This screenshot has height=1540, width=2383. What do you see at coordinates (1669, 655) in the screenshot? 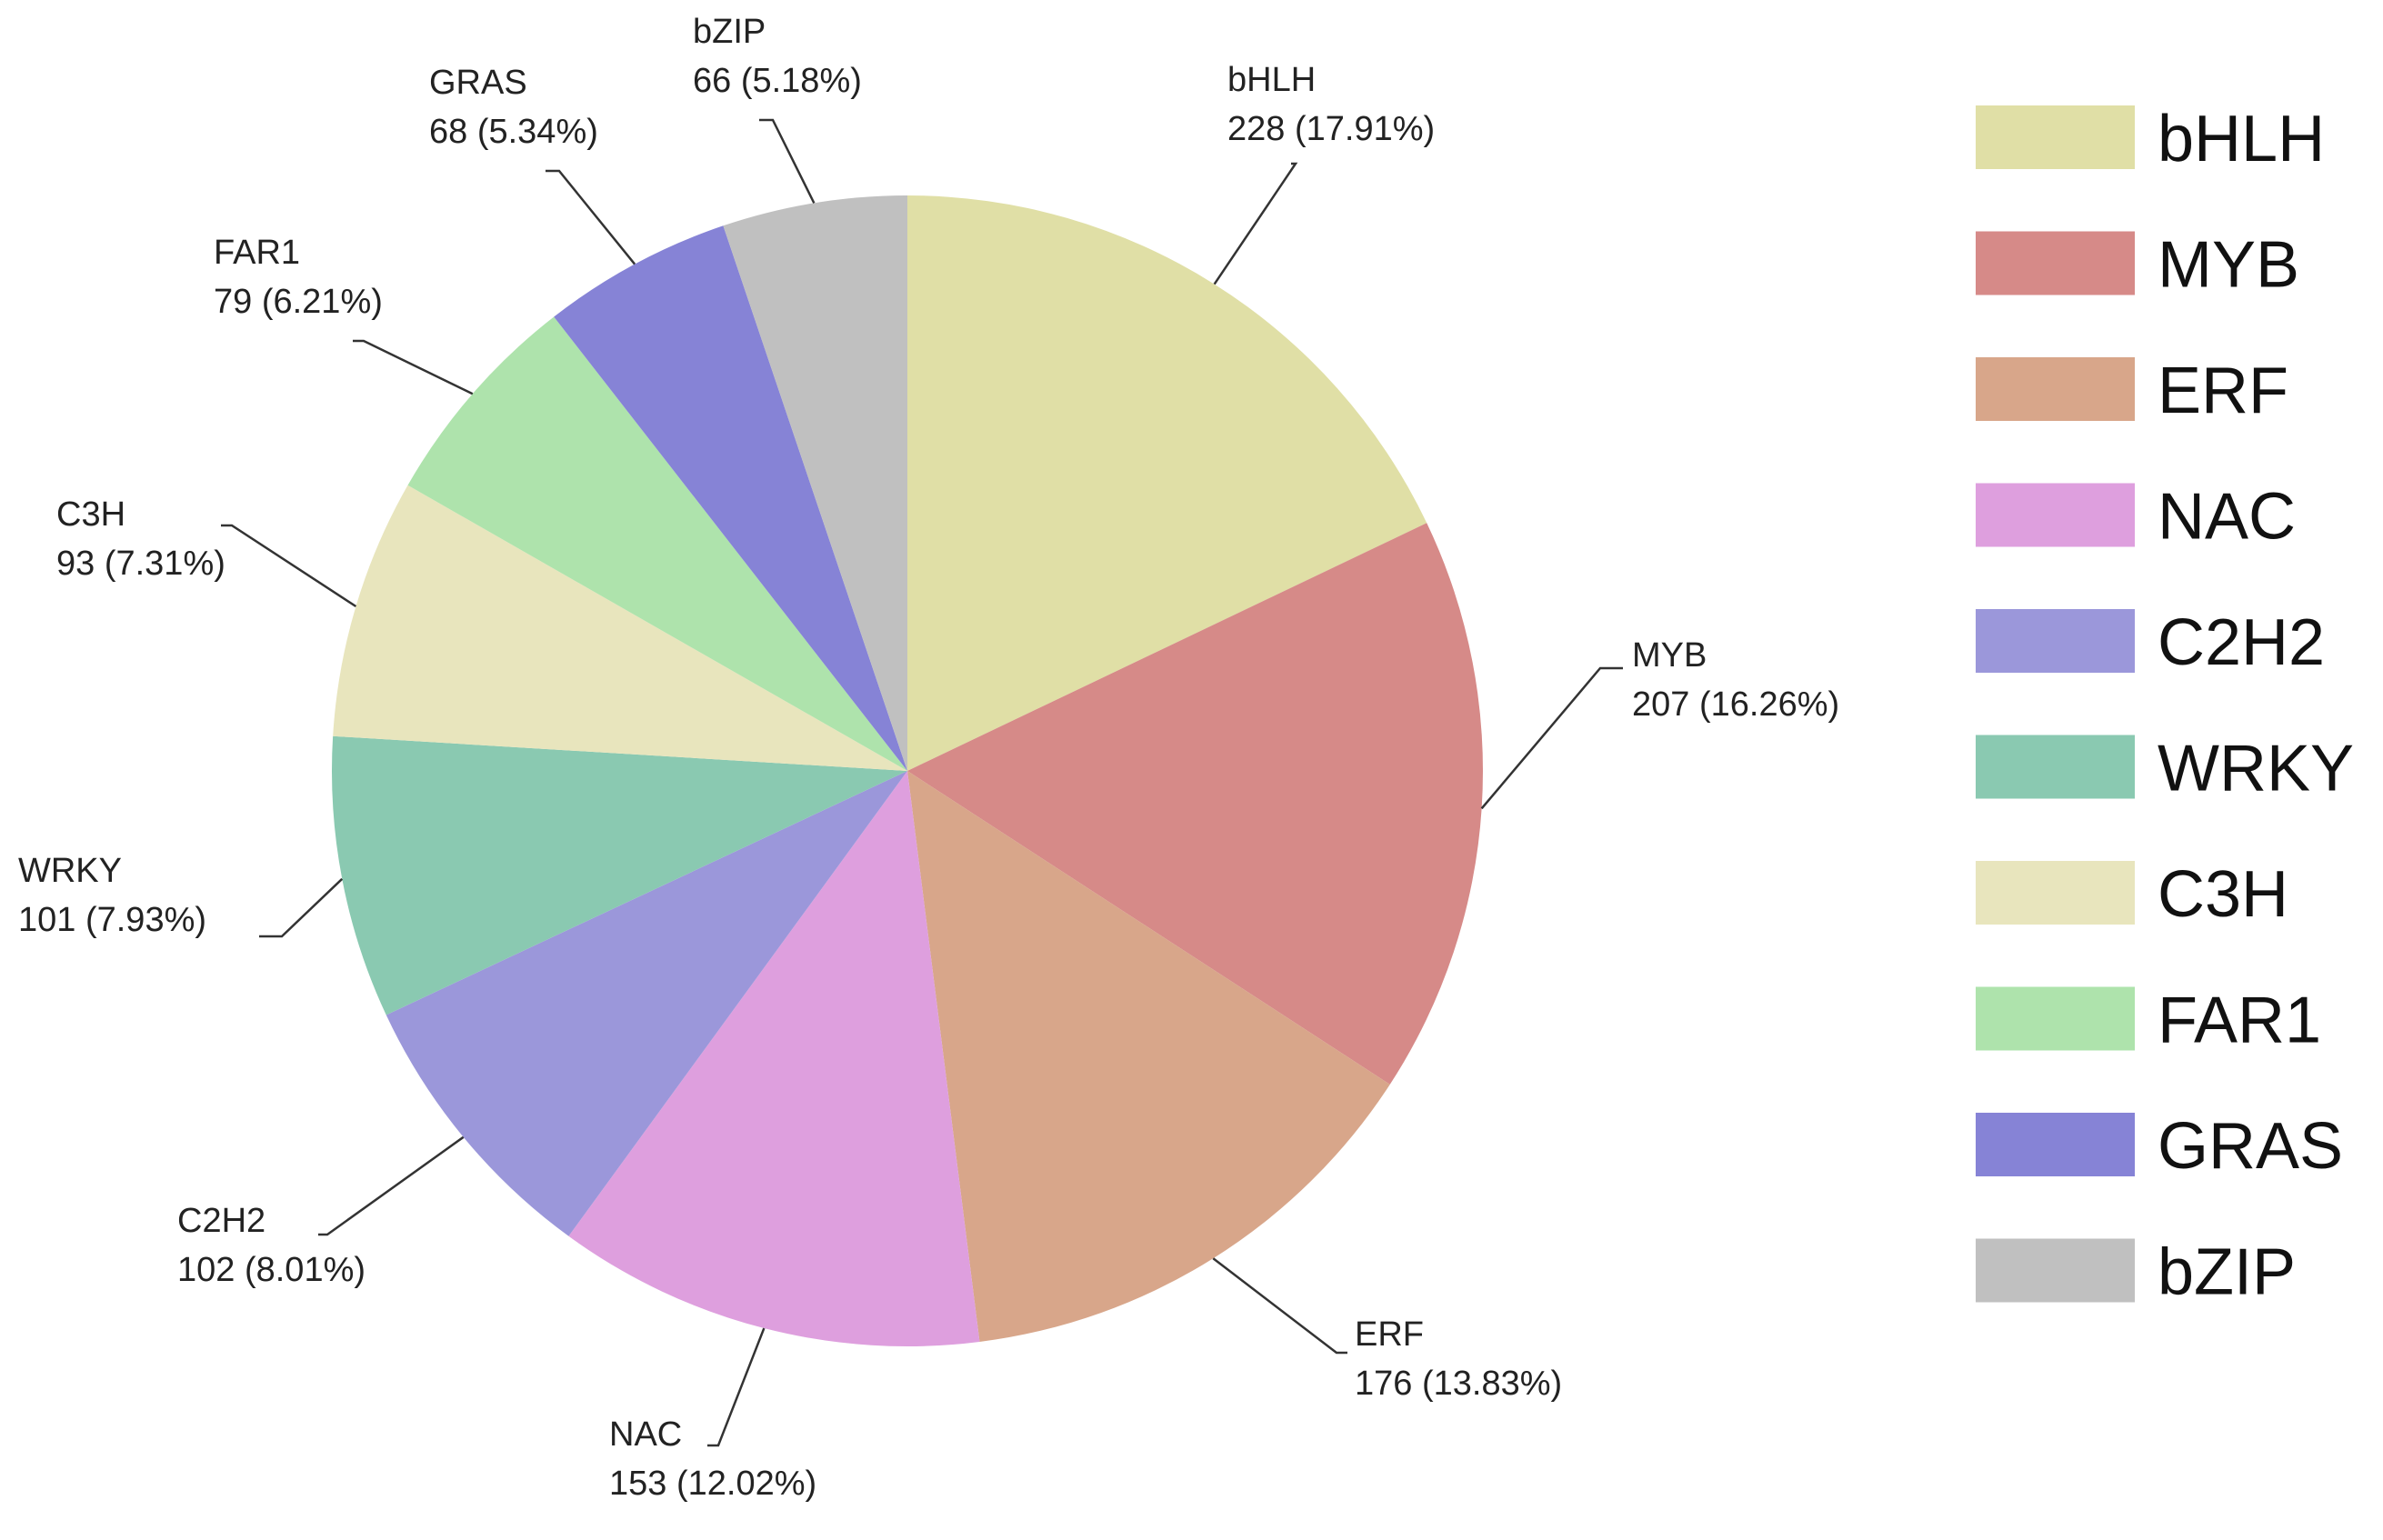
I see `slice-name-label-myb: MYB` at bounding box center [1669, 655].